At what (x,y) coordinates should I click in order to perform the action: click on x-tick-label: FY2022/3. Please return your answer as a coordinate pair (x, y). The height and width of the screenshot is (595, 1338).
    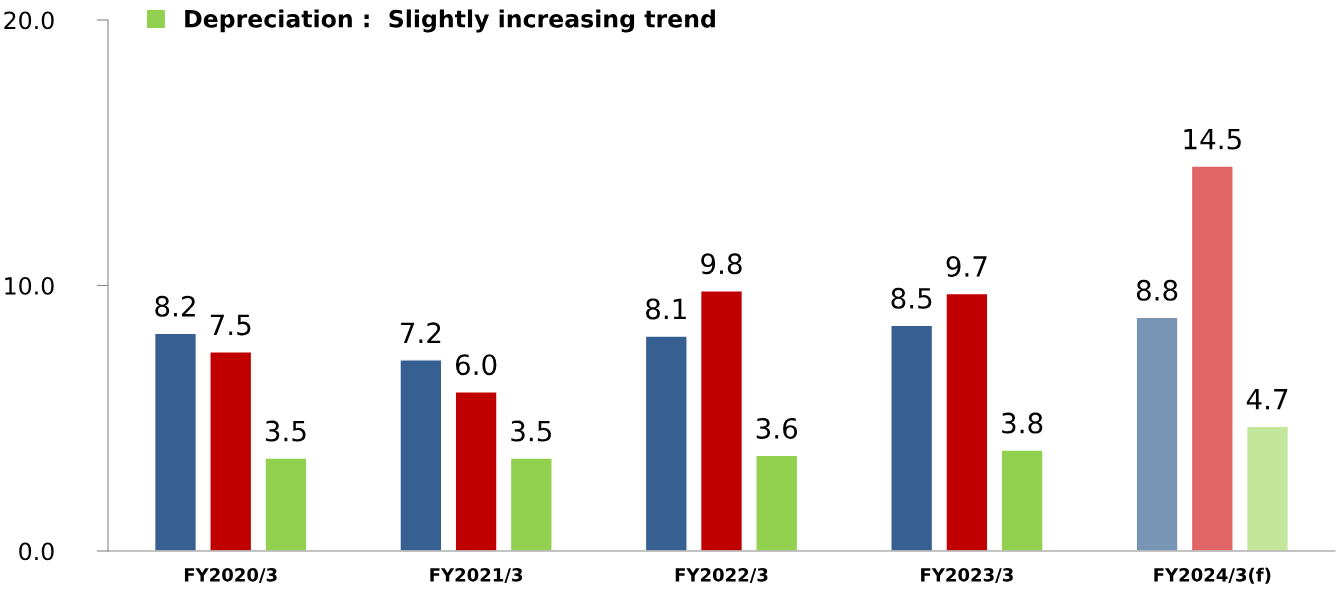
    Looking at the image, I should click on (721, 575).